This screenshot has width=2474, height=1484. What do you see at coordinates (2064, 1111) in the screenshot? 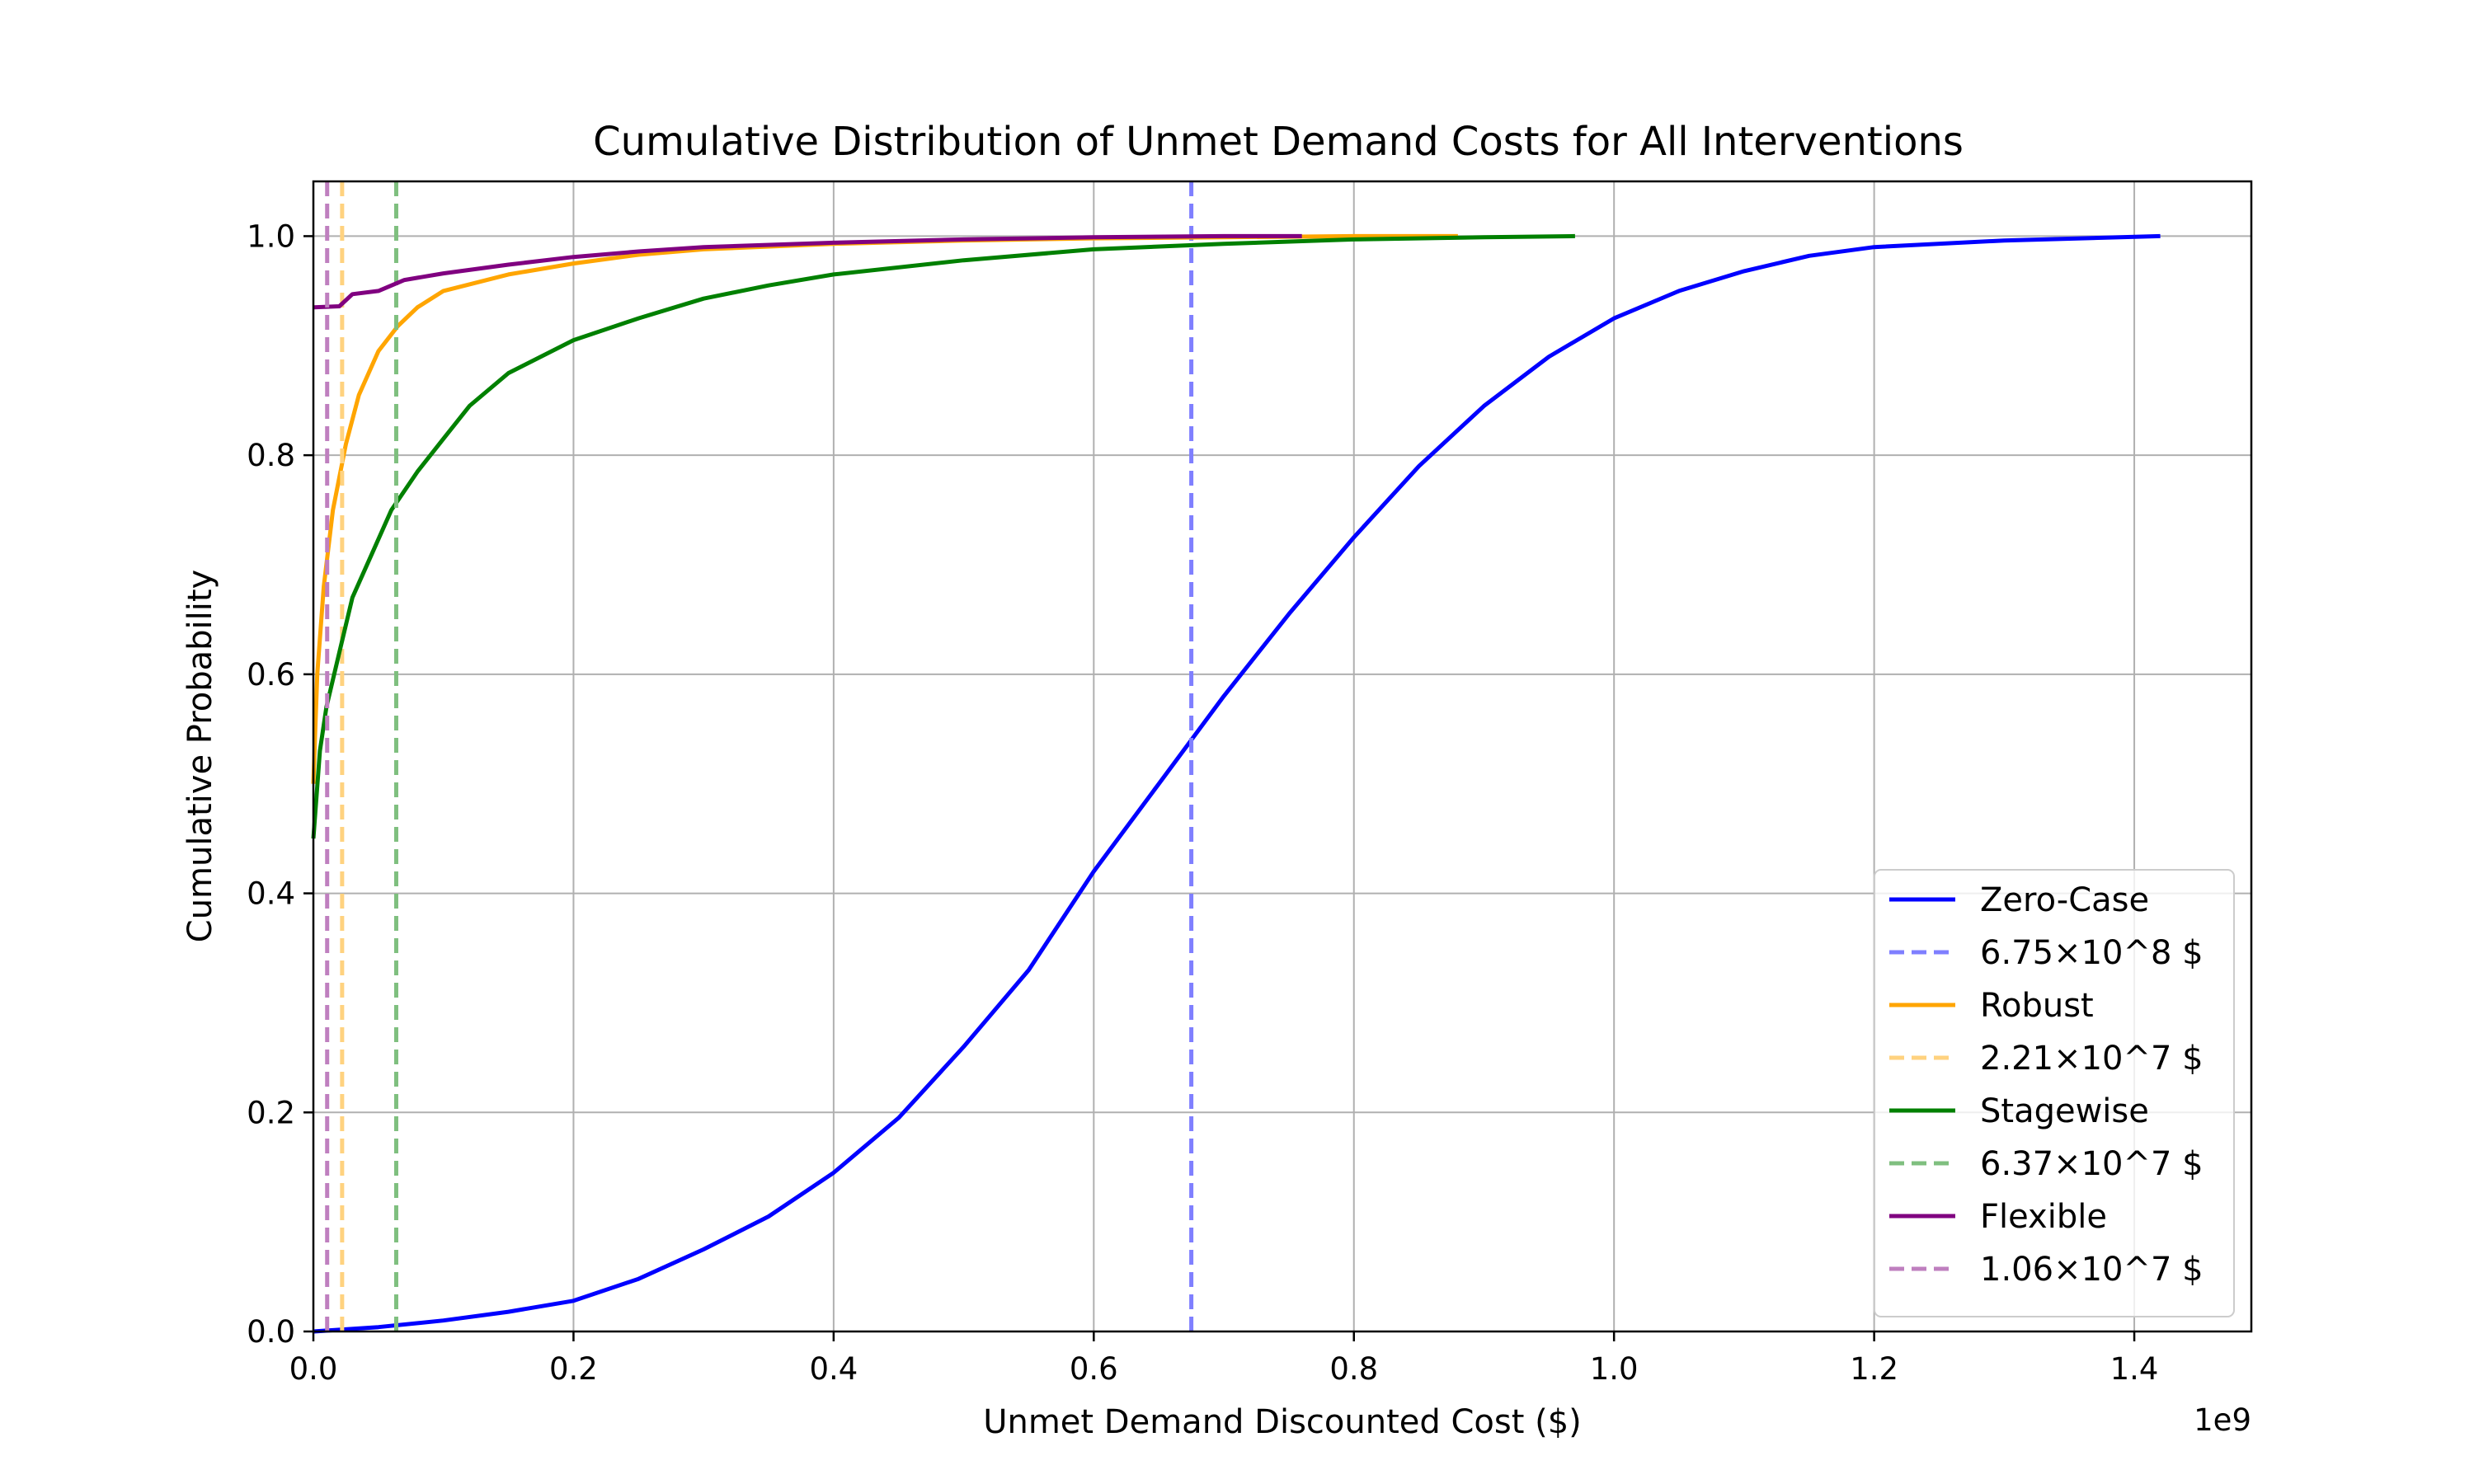
I see `legend-entry-label: Stagewise` at bounding box center [2064, 1111].